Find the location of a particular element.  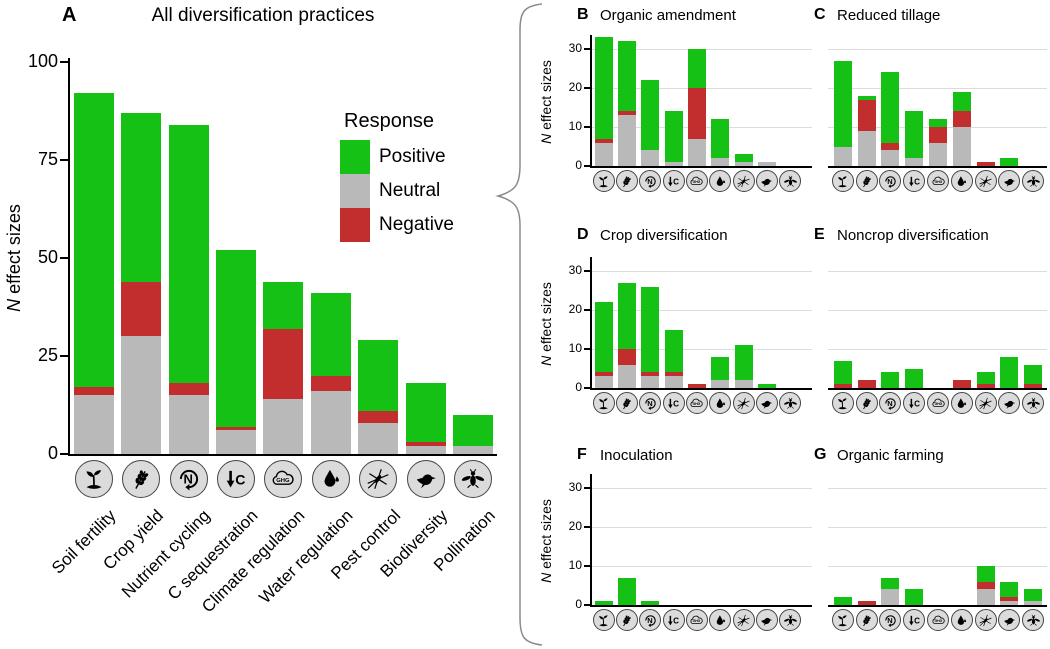

panel-title-g: Organic farming is located at coordinates (890, 455).